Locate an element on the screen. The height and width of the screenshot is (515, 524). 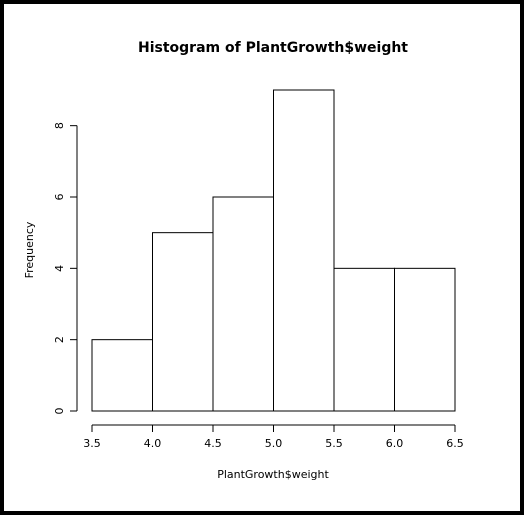
x-tick-label: 5.0 is located at coordinates (274, 443).